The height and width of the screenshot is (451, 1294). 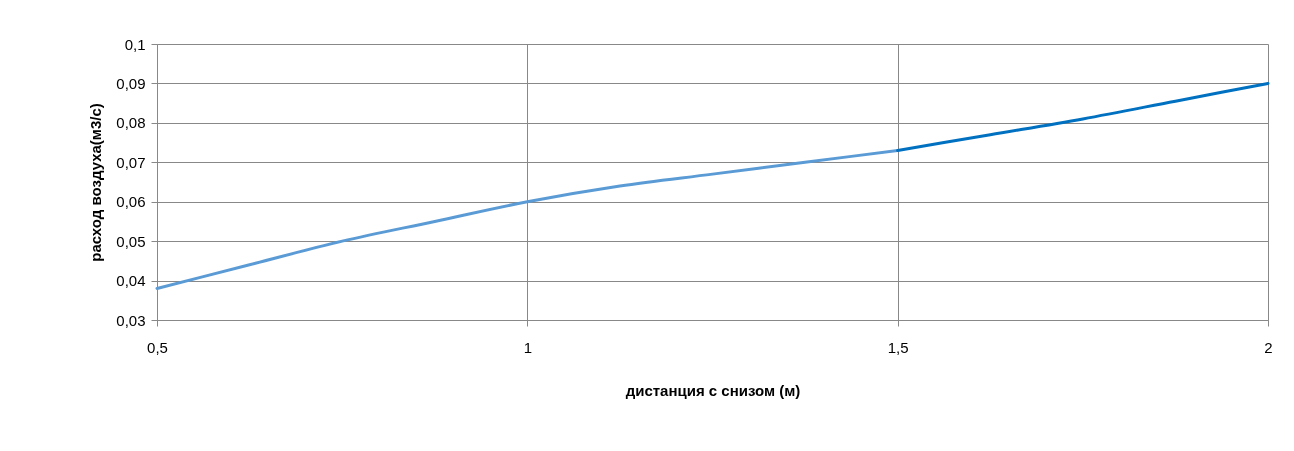 I want to click on y-tick-label: 0,03, so click(x=131, y=320).